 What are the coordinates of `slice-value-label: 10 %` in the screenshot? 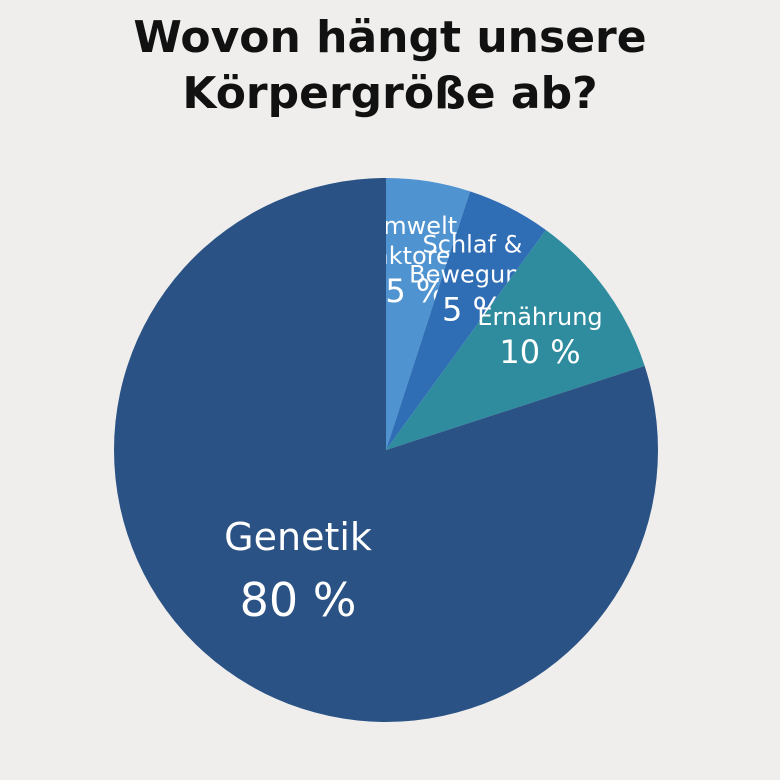 It's located at (539, 352).